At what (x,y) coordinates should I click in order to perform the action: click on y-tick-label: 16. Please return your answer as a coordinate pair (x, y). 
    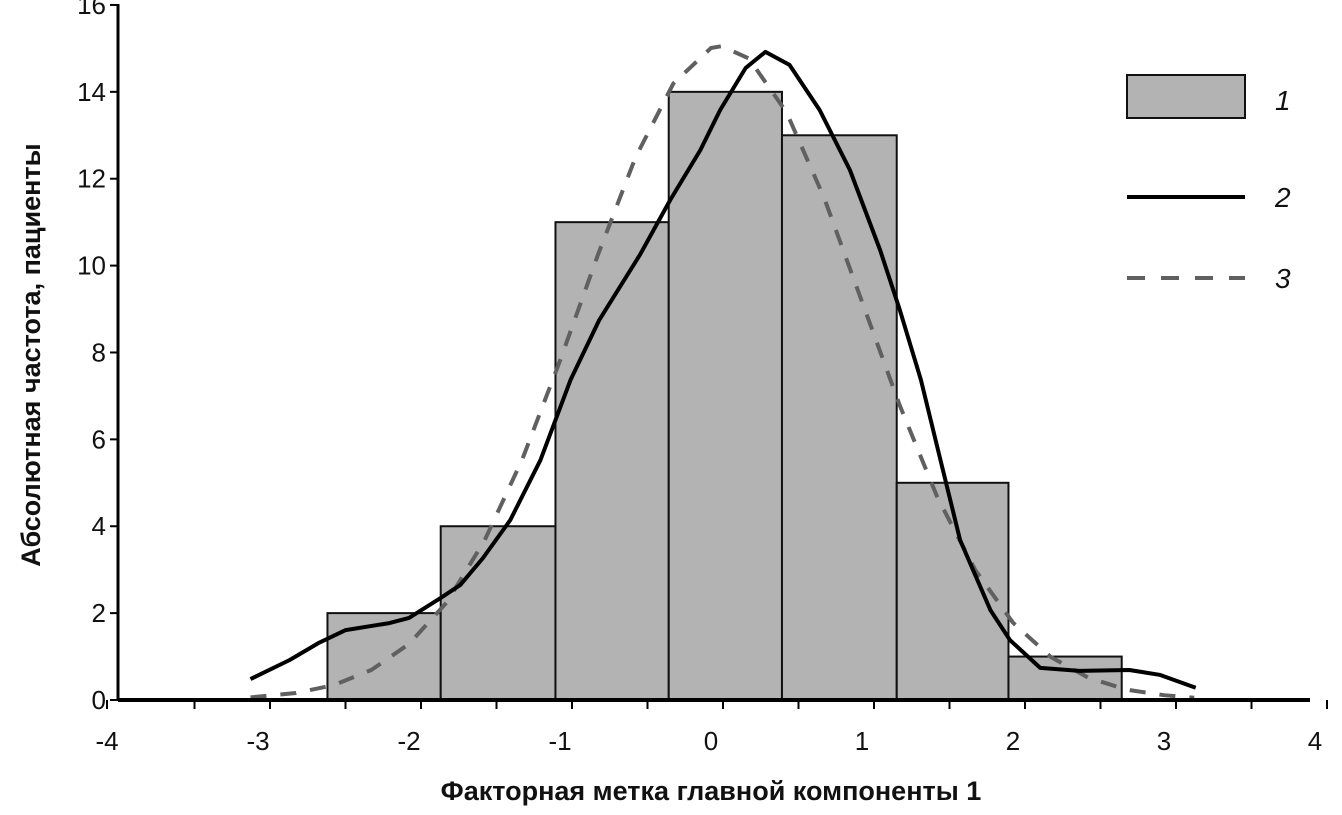
    Looking at the image, I should click on (91, 10).